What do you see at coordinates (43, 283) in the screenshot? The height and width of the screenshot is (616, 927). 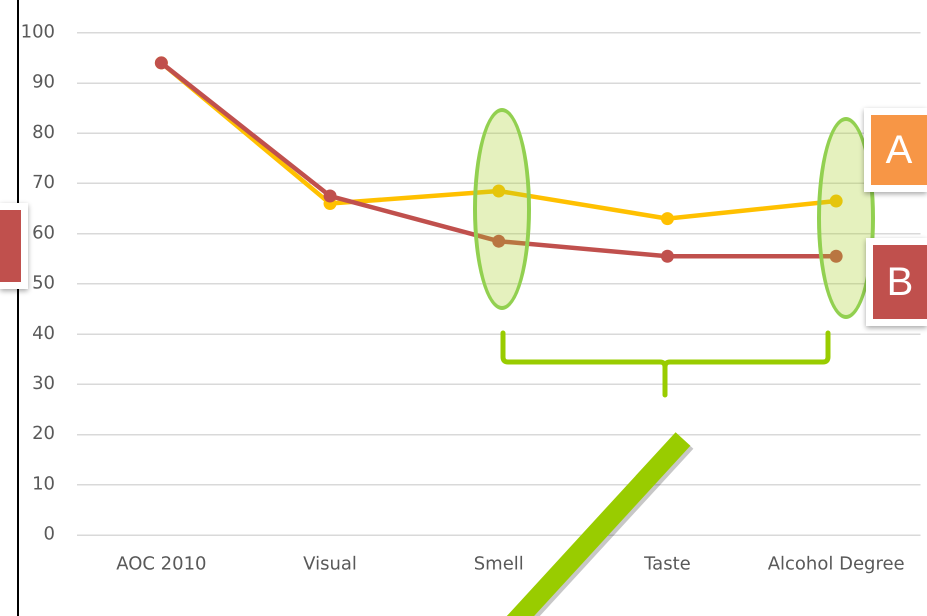 I see `y-tick-label: 50` at bounding box center [43, 283].